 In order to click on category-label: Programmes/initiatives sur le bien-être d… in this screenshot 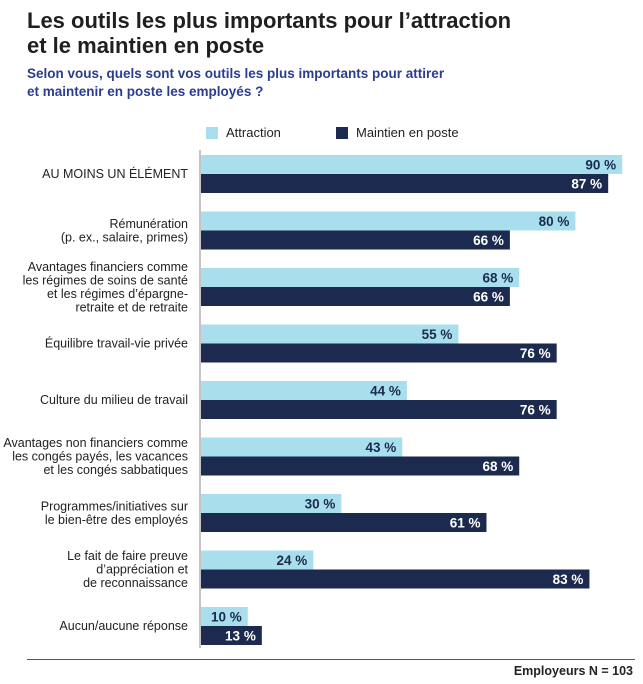, I will do `click(114, 513)`.